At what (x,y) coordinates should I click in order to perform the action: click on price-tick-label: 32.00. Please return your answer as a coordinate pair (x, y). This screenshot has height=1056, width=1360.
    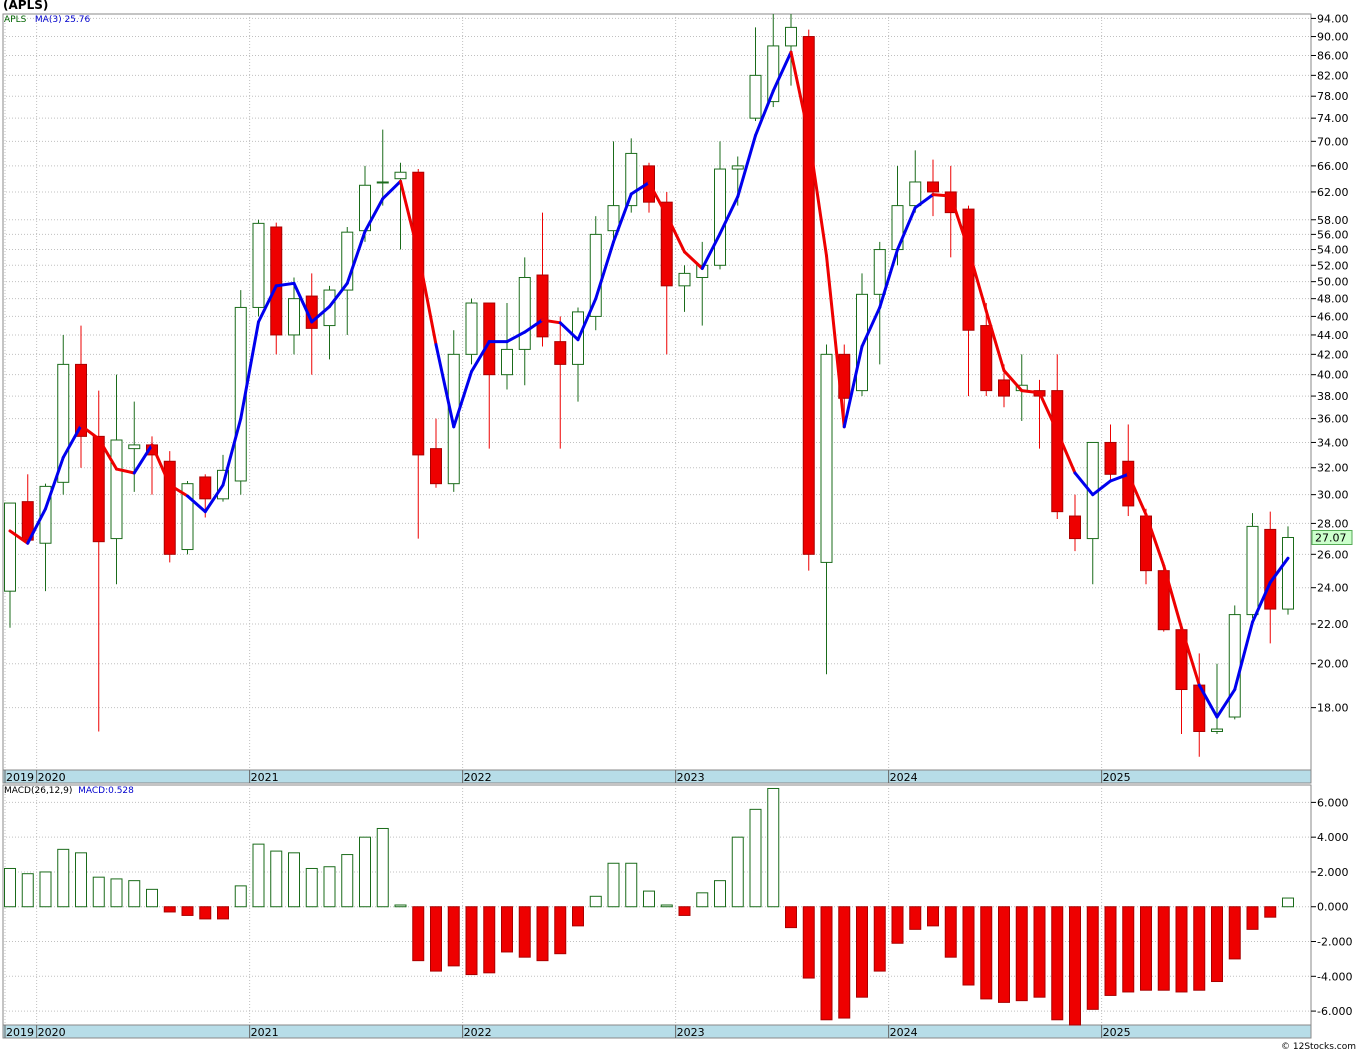
    Looking at the image, I should click on (1333, 468).